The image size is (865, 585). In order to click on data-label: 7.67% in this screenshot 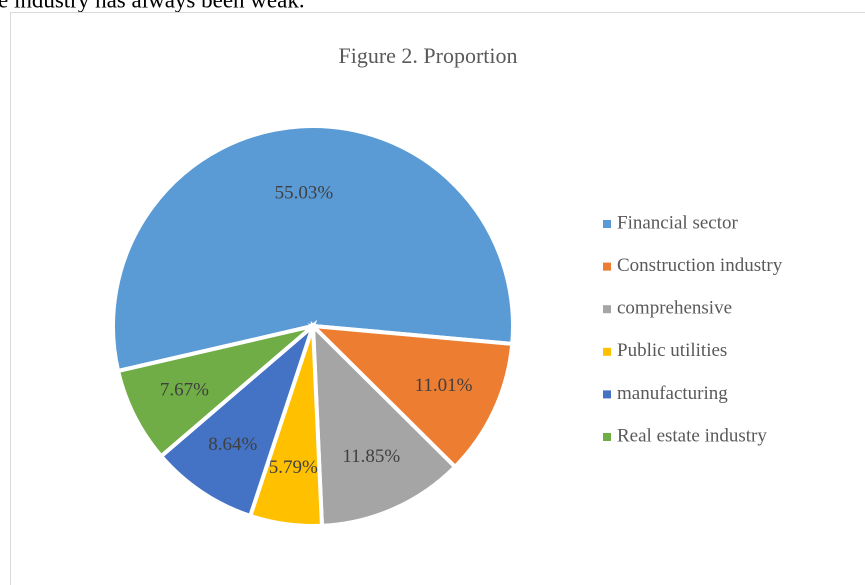, I will do `click(184, 389)`.